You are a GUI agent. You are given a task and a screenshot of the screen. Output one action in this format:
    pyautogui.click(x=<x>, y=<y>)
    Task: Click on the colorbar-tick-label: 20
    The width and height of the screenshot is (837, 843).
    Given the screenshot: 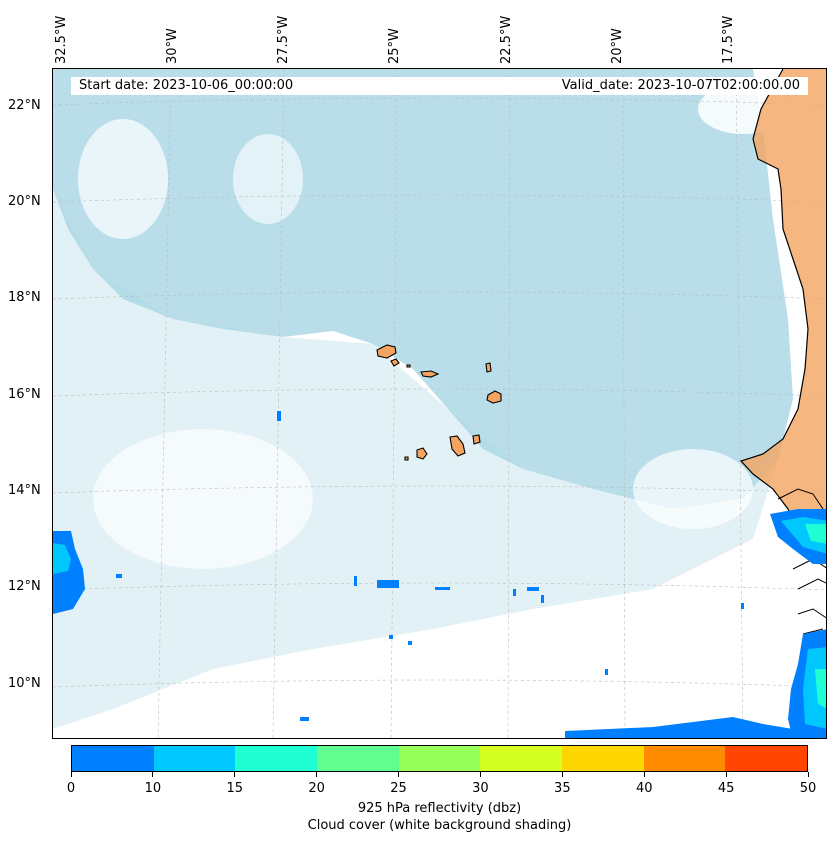 What is the action you would take?
    pyautogui.click(x=316, y=788)
    